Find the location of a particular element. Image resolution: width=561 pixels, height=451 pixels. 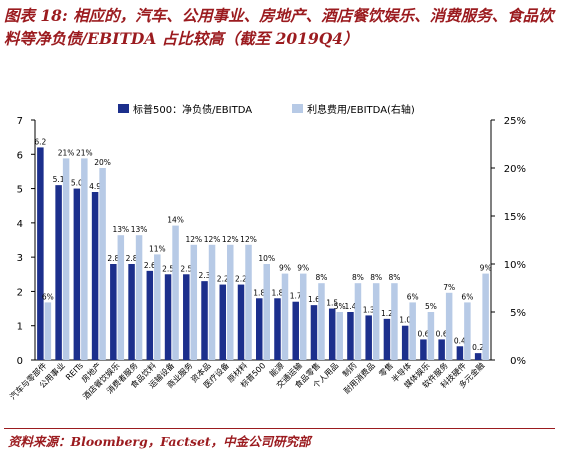

data-label-net-debt: 2.3 is located at coordinates (205, 275).